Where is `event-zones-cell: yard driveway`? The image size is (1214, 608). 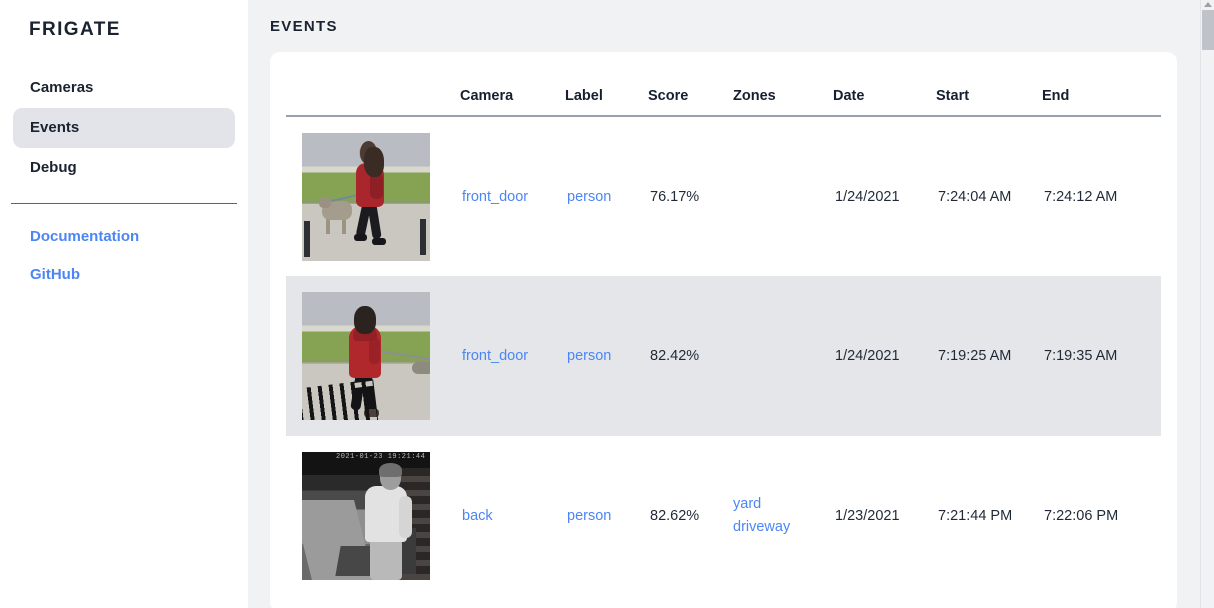 event-zones-cell: yard driveway is located at coordinates (783, 516).